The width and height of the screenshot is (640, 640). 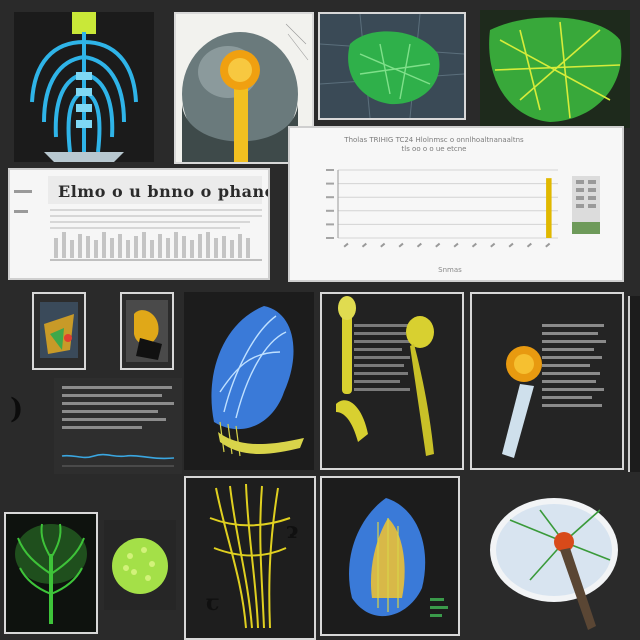 I want to click on green-puffball-illustration, so click(x=140, y=565).